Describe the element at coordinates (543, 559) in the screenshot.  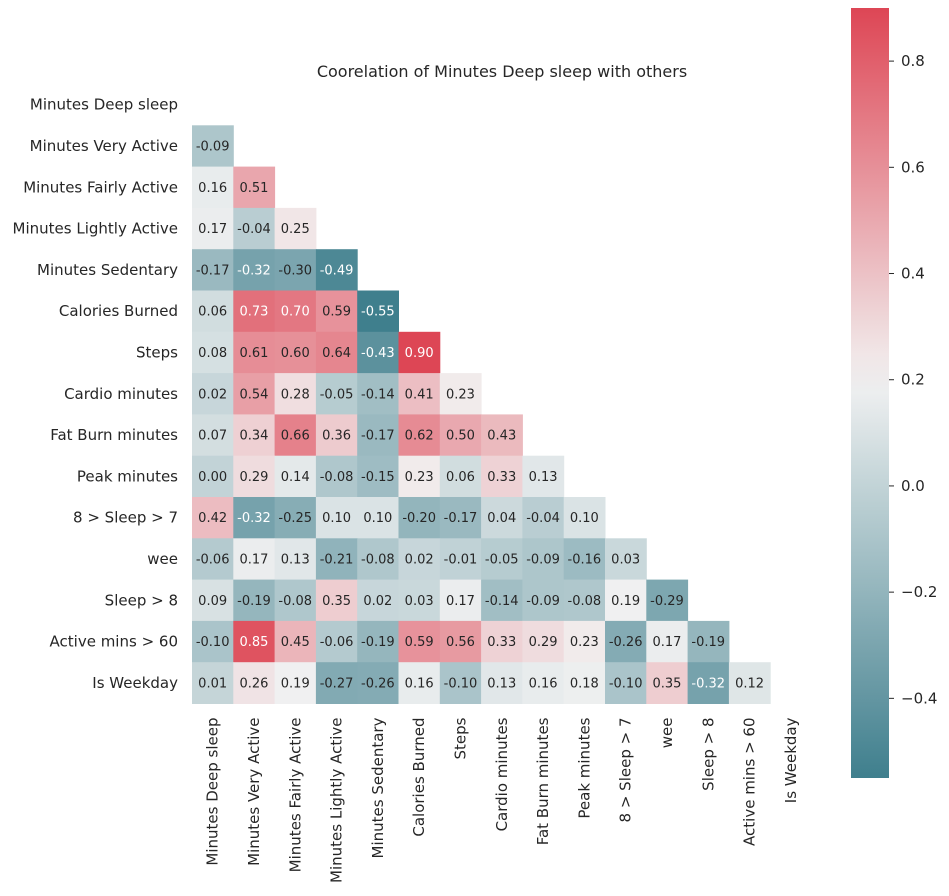
I see `cell-value-label: -0.09` at that location.